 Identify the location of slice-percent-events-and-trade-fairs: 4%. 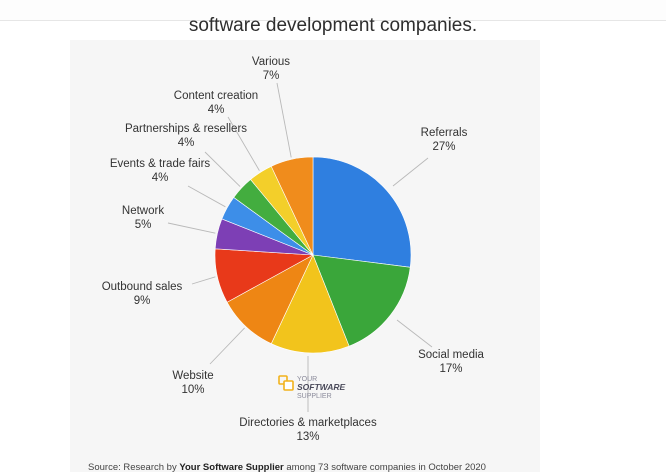
(160, 178).